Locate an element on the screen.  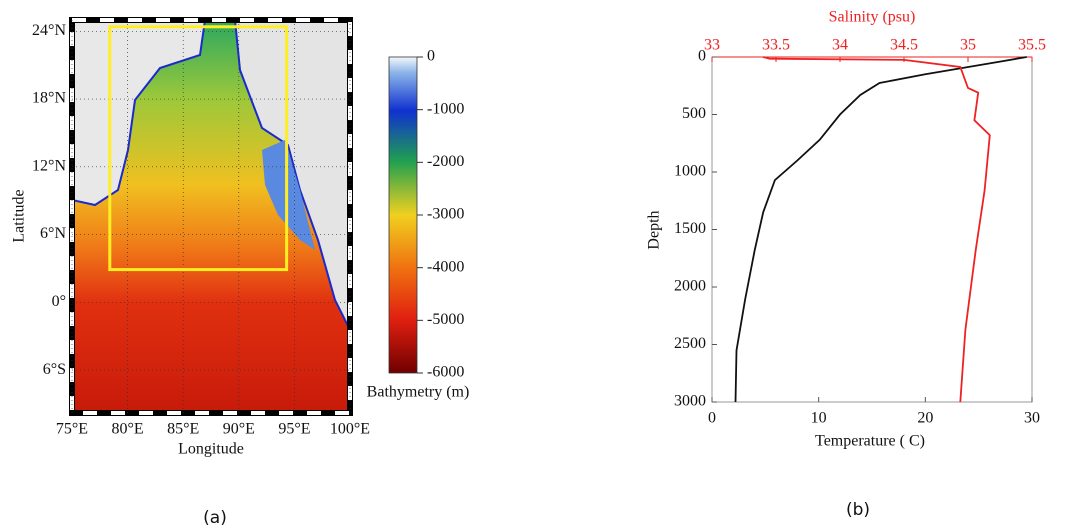
y-tick-label: 1500 is located at coordinates (690, 228).